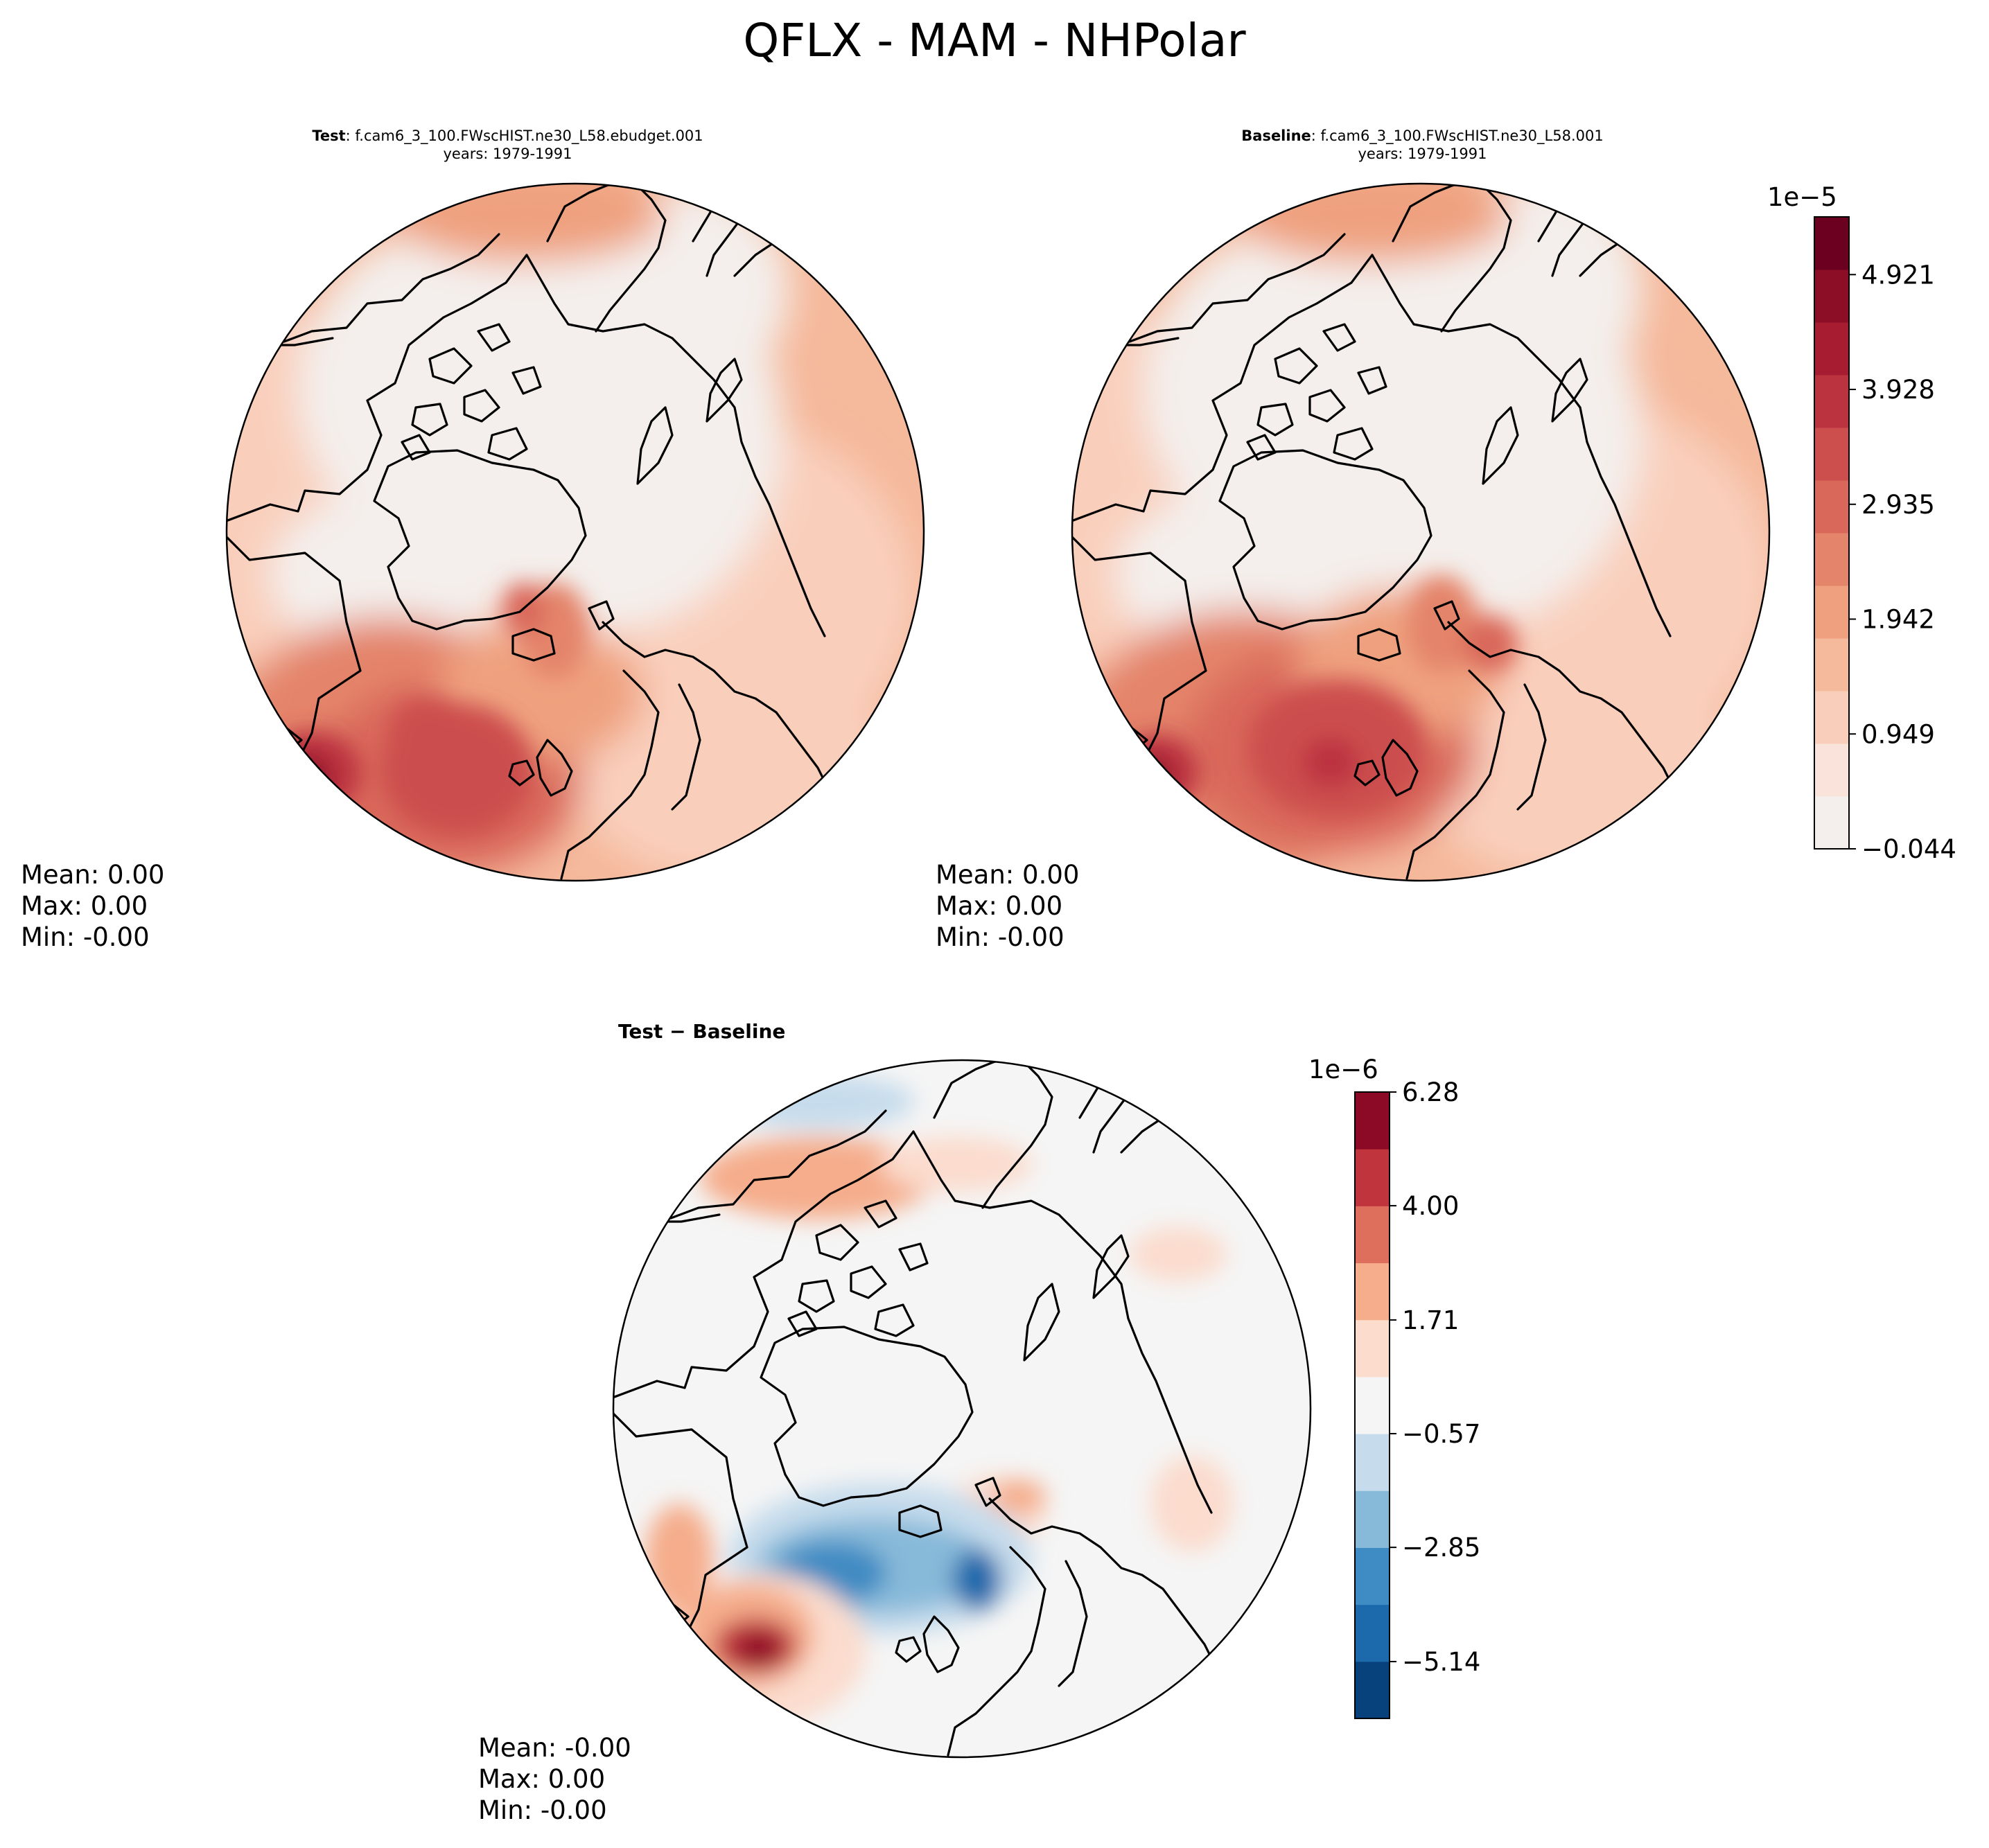 The image size is (1989, 1848). Describe the element at coordinates (1898, 390) in the screenshot. I see `main-colorbar-tick-label: 3.928` at that location.